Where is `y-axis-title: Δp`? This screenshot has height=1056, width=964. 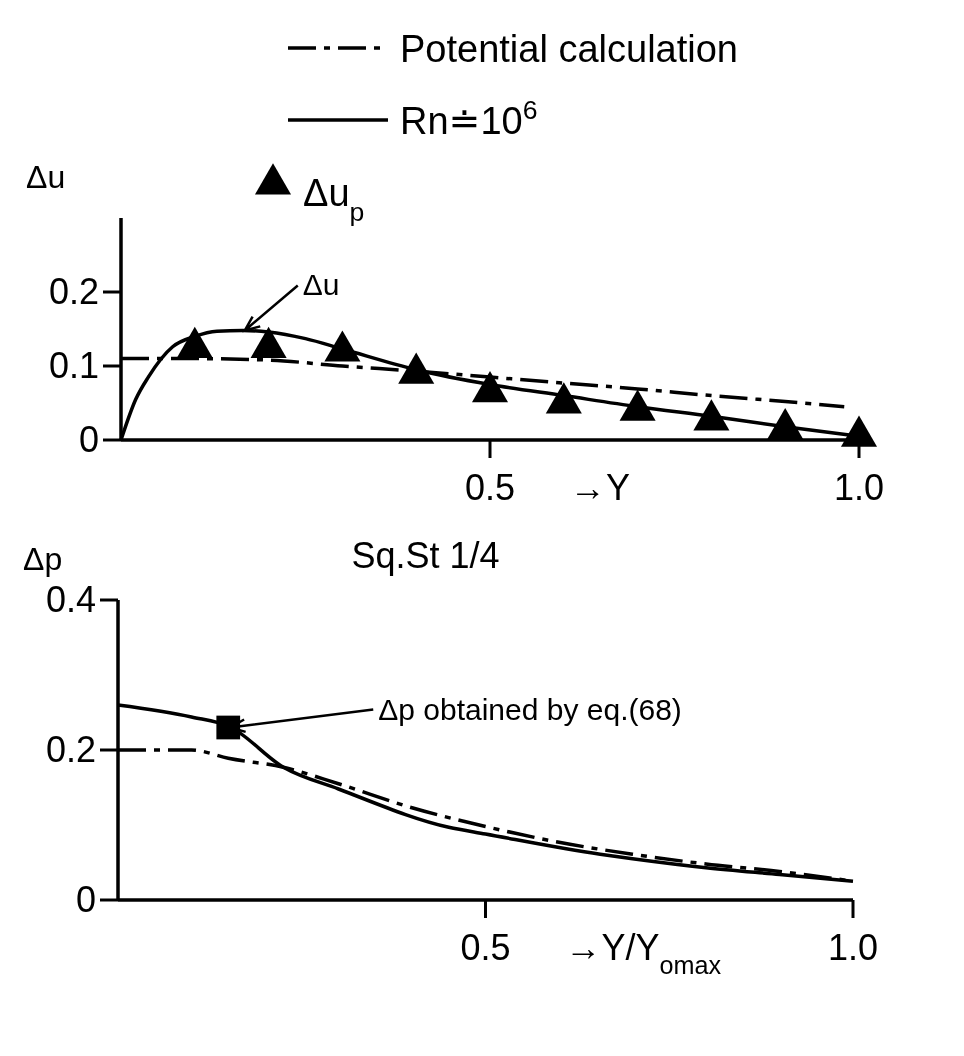 y-axis-title: Δp is located at coordinates (43, 559).